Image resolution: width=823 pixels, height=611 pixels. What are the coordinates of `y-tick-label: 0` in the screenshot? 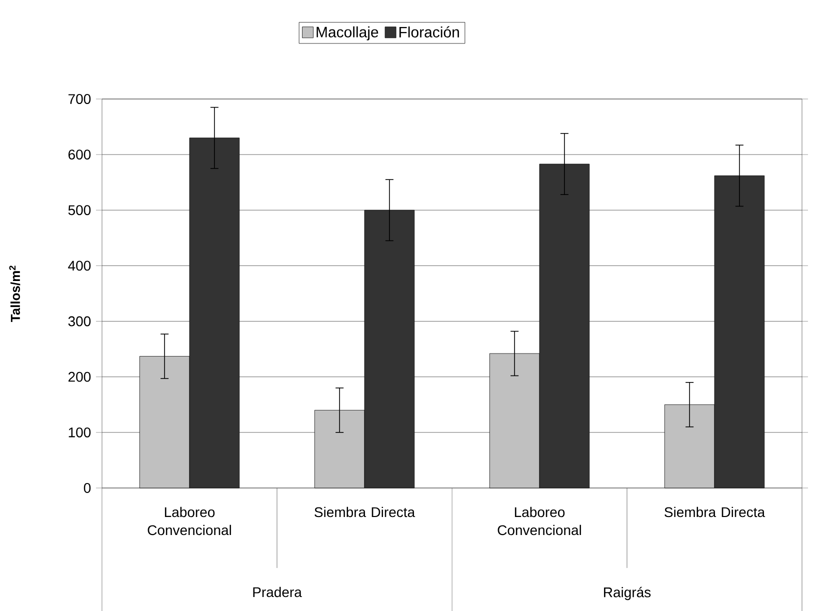 It's located at (87, 488).